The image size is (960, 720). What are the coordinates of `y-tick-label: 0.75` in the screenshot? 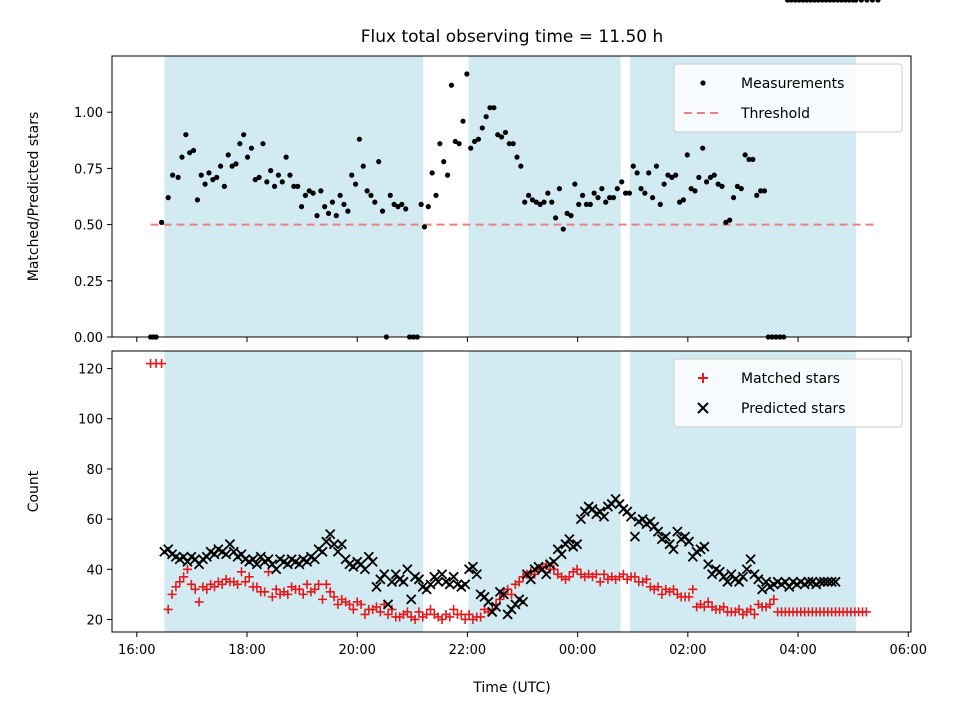 It's located at (88, 169).